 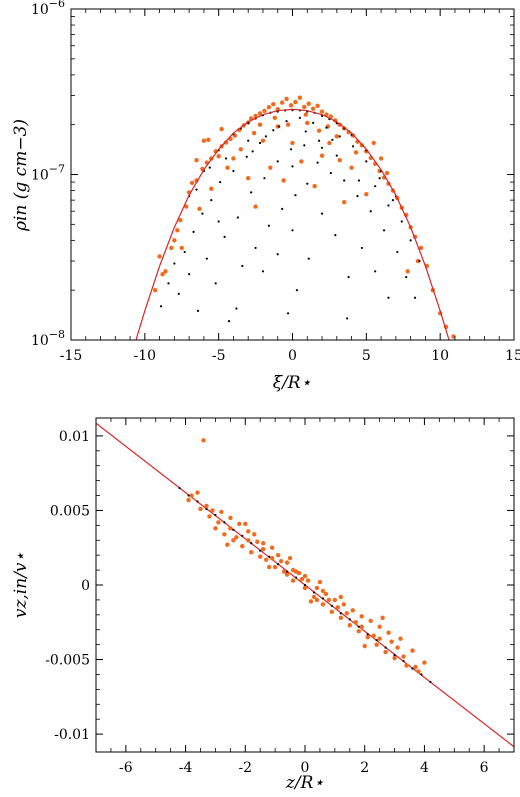 I want to click on density-x-tick-label: 10, so click(x=440, y=356).